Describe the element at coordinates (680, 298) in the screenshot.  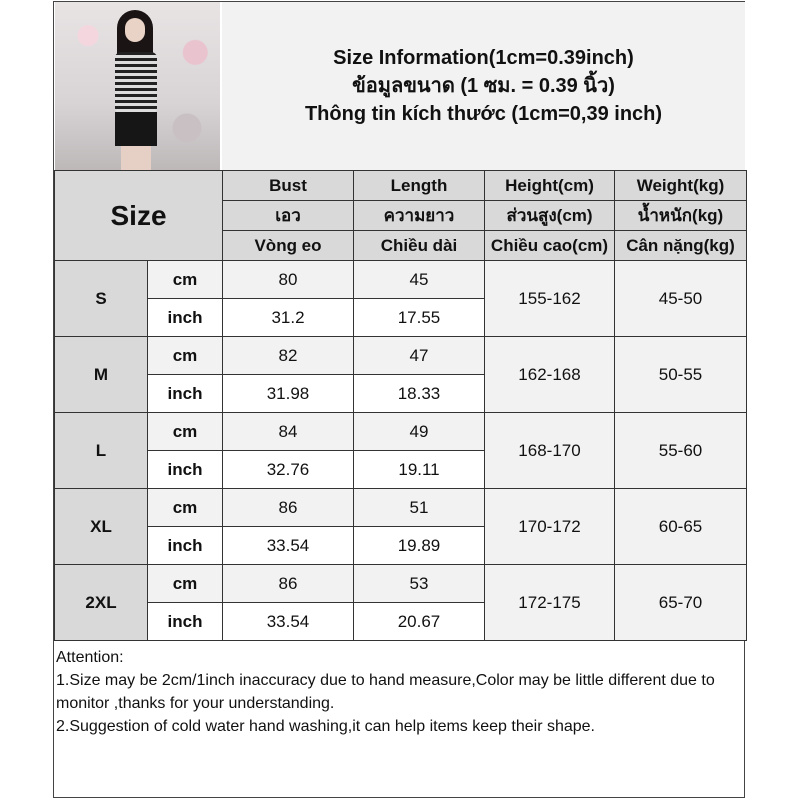
I see `weight-range: 45-50` at that location.